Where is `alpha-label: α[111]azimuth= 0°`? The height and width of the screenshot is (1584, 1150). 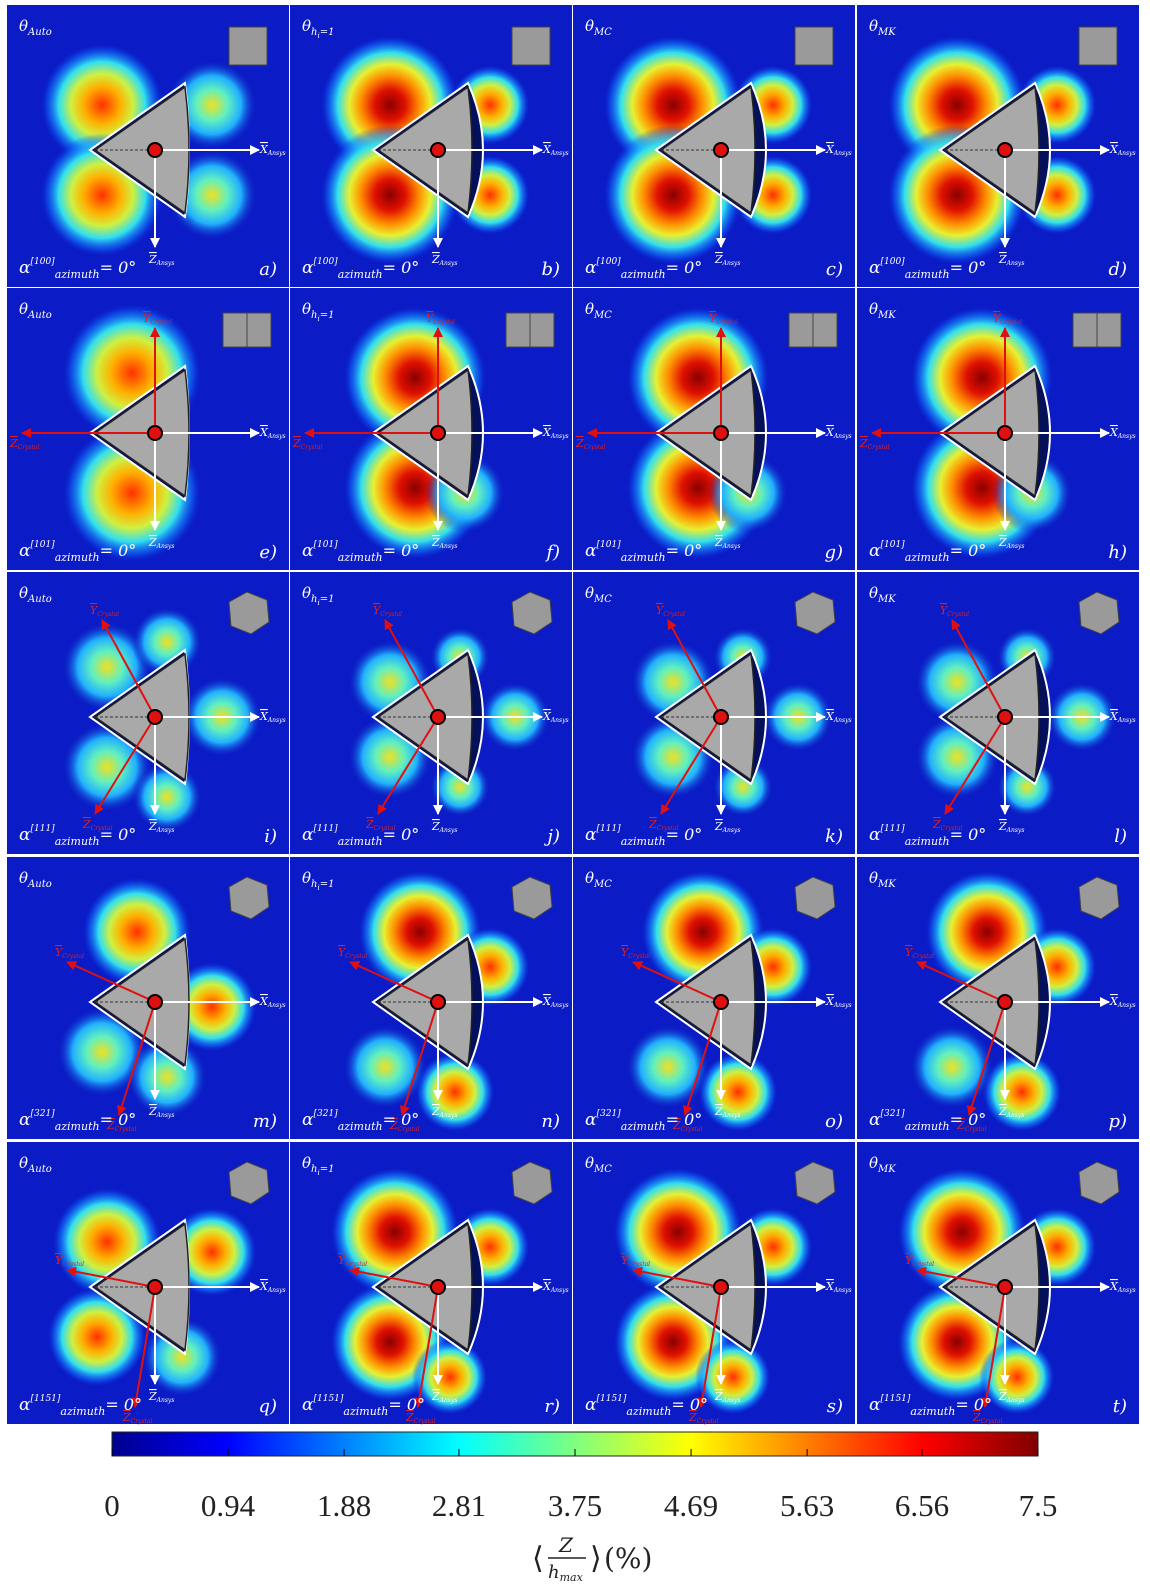
alpha-label: α[111]azimuth= 0° is located at coordinates (643, 836).